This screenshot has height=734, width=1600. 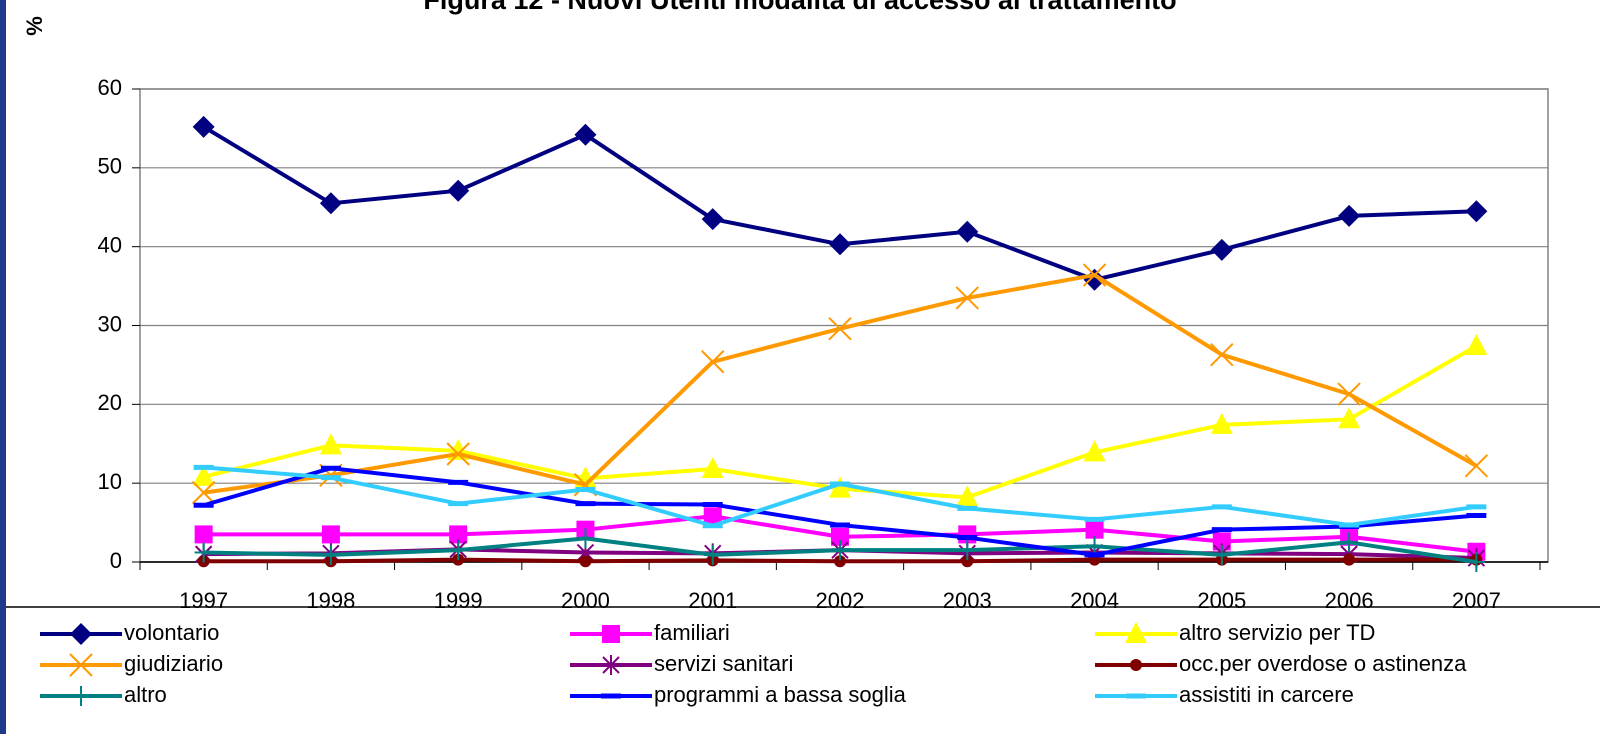 I want to click on legend-label: programmi a bassa soglia, so click(x=780, y=694).